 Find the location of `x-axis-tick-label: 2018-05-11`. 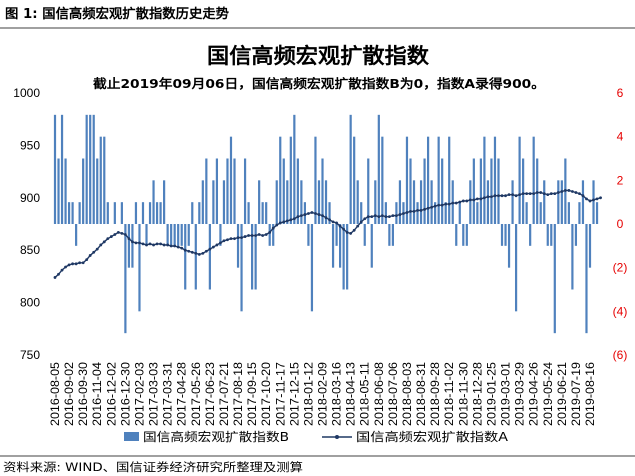

x-axis-tick-label: 2018-05-11 is located at coordinates (366, 394).